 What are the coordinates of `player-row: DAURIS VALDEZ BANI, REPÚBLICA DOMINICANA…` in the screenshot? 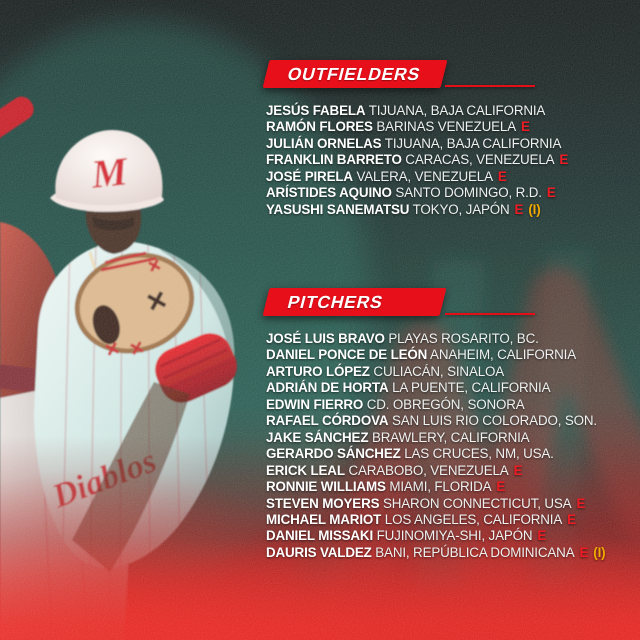 It's located at (452, 553).